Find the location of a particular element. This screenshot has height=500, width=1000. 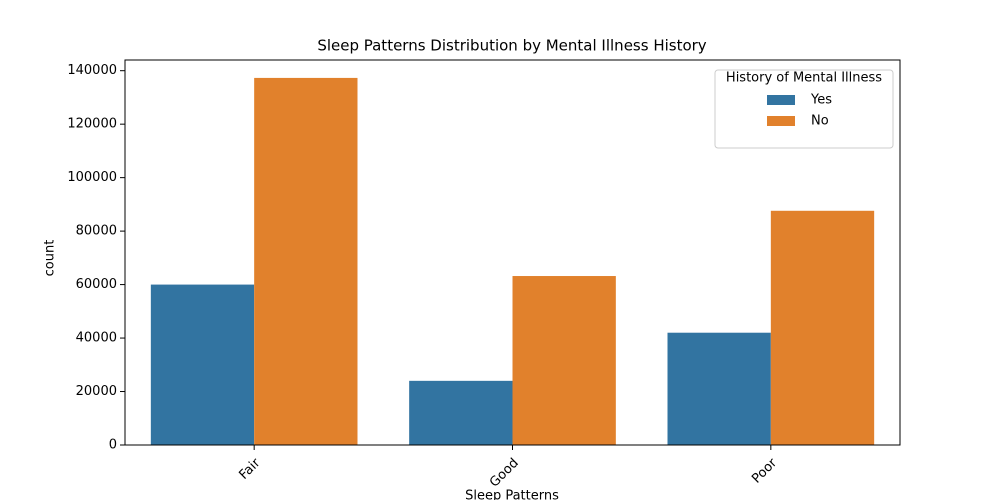

y-tick-label: 140000 is located at coordinates (92, 70).